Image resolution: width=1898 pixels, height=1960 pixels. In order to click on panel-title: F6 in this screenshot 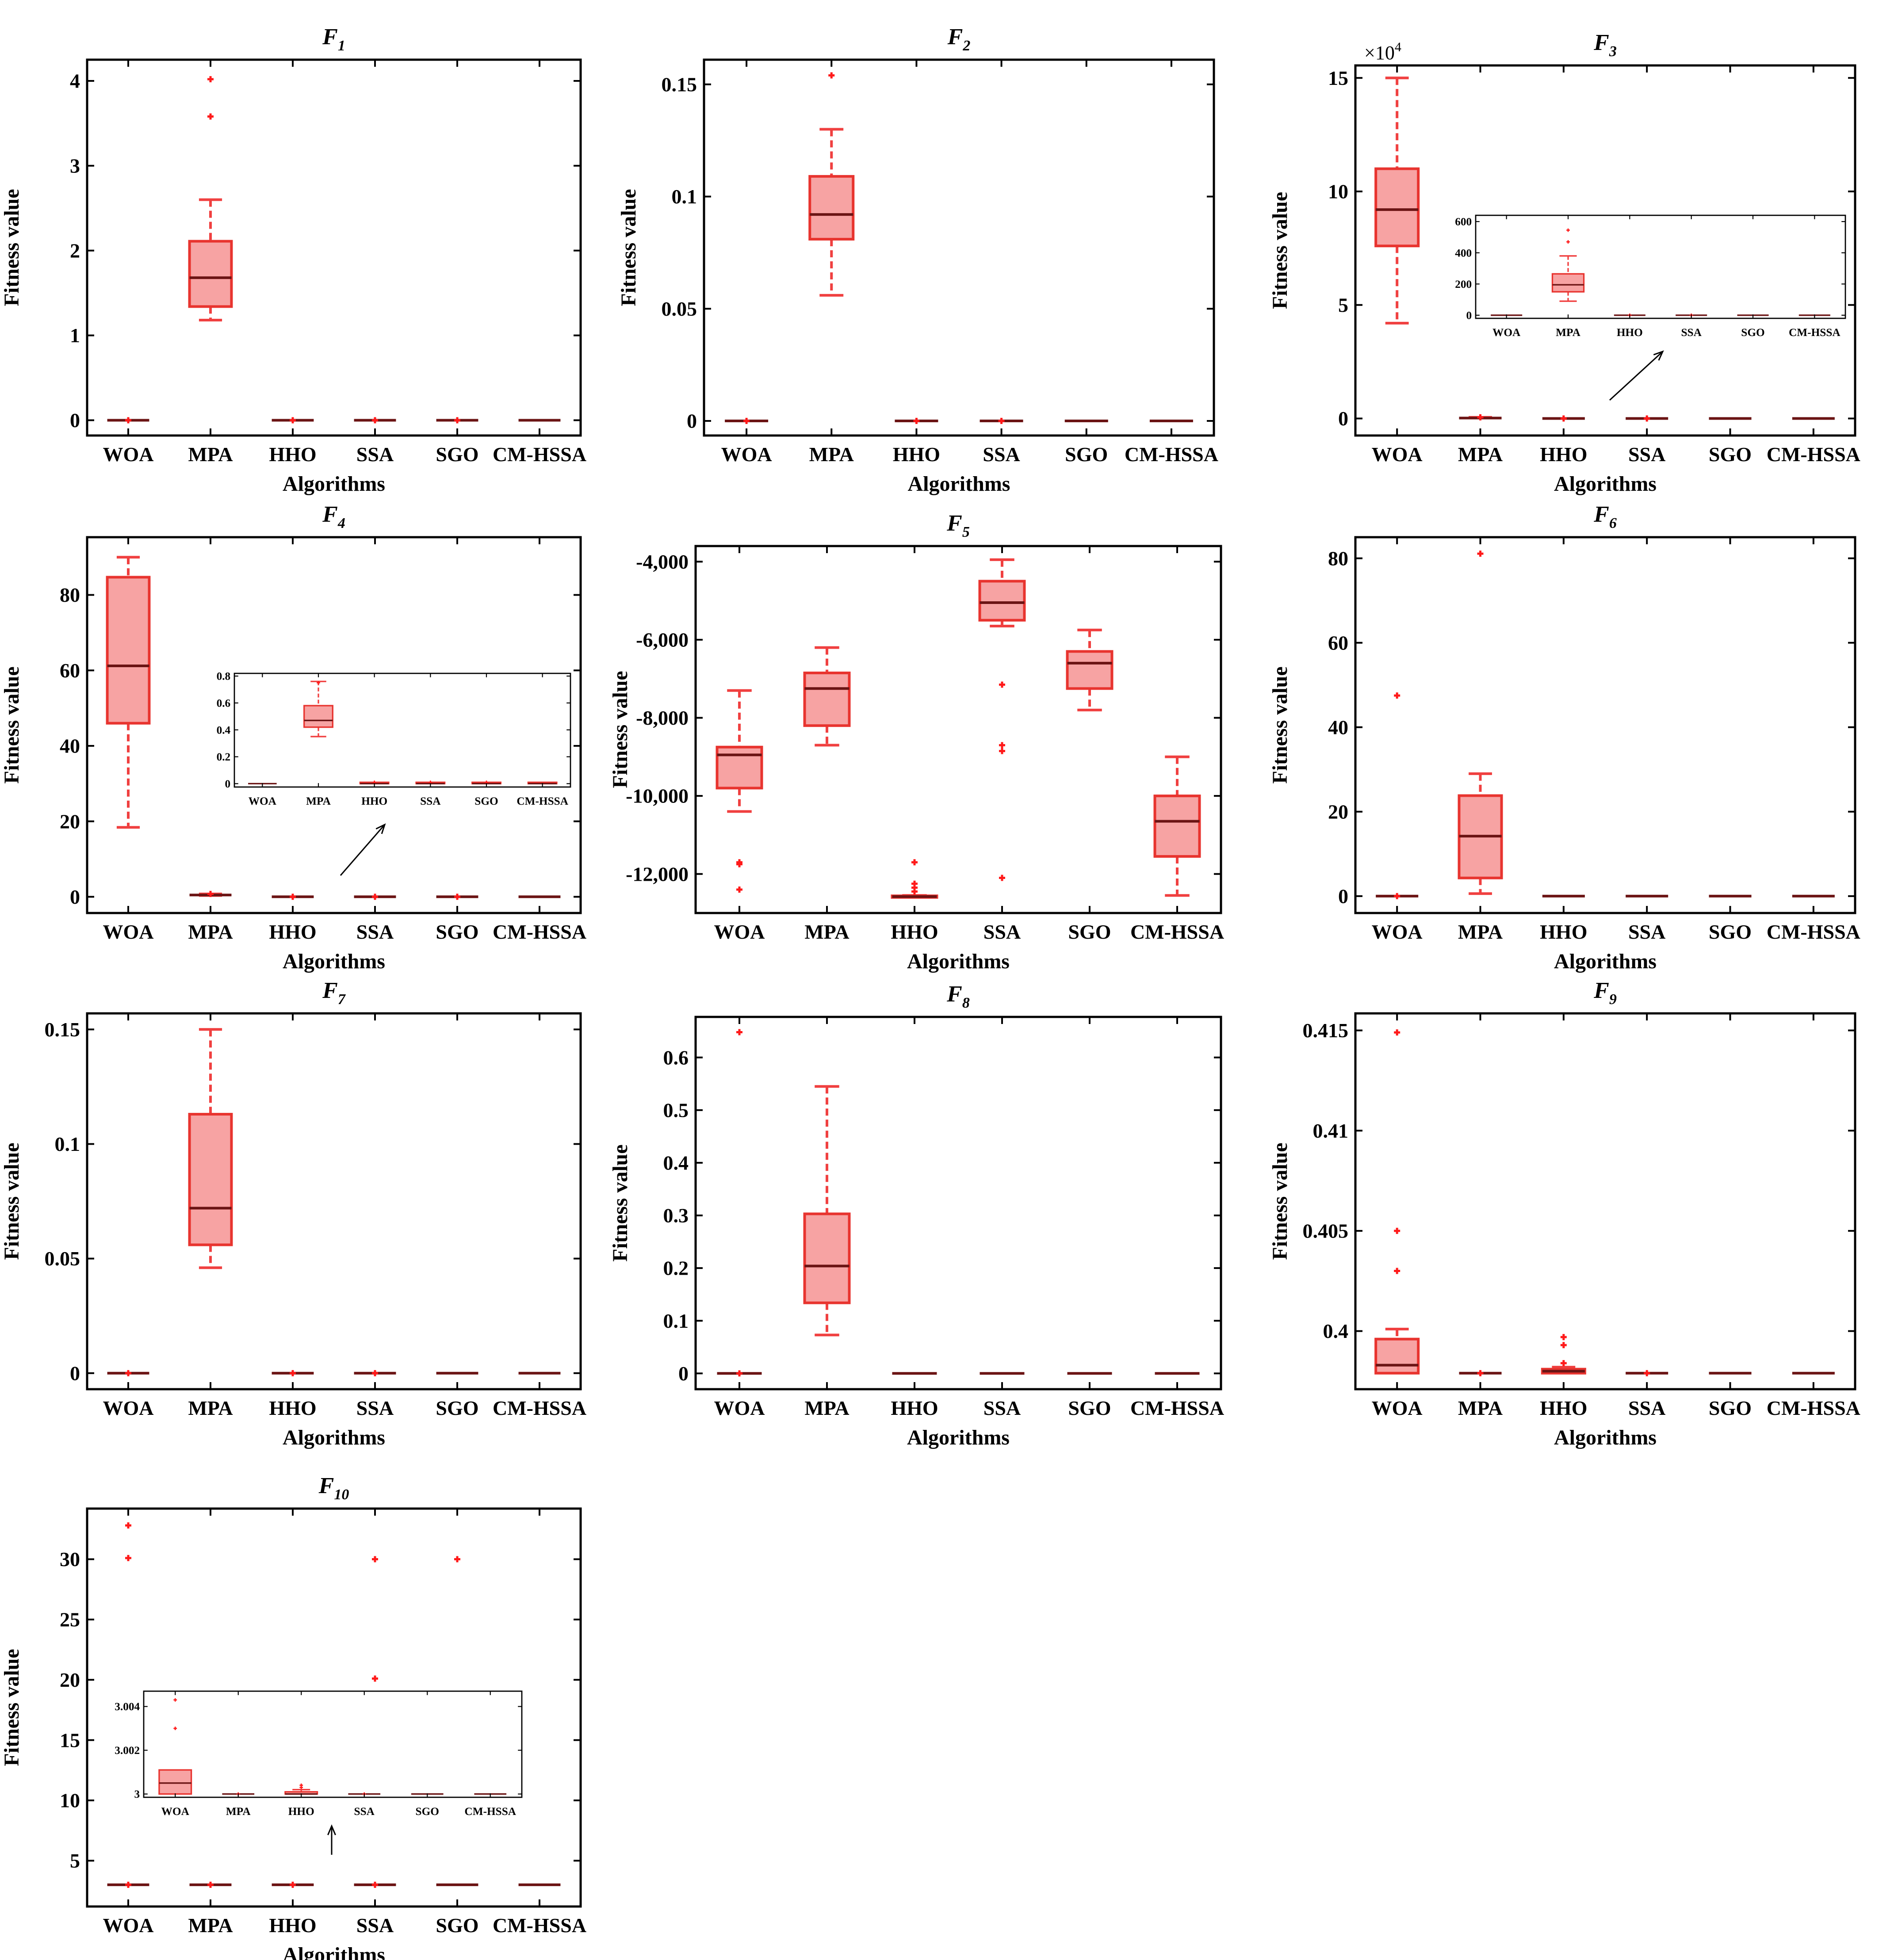, I will do `click(1605, 516)`.